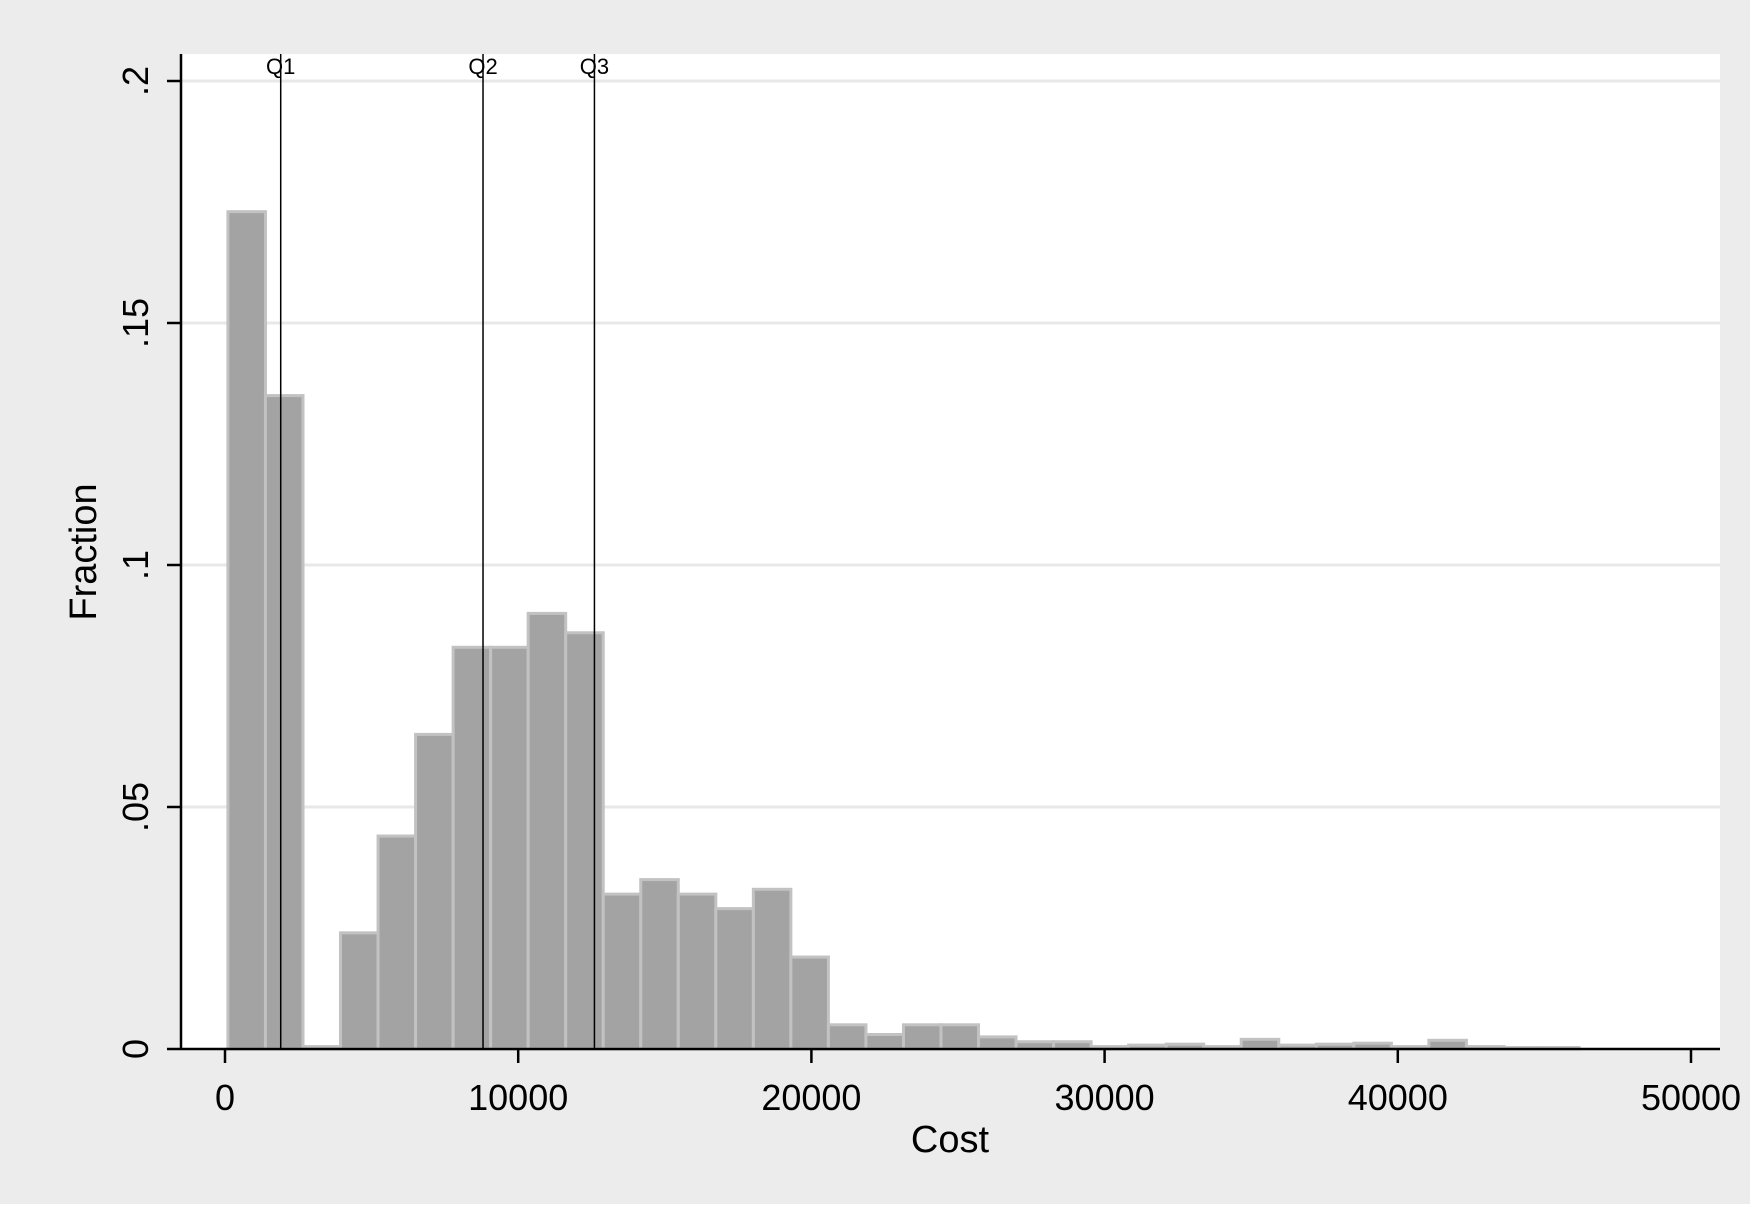 The width and height of the screenshot is (1750, 1209). I want to click on x-tick-label: 30000, so click(1105, 1097).